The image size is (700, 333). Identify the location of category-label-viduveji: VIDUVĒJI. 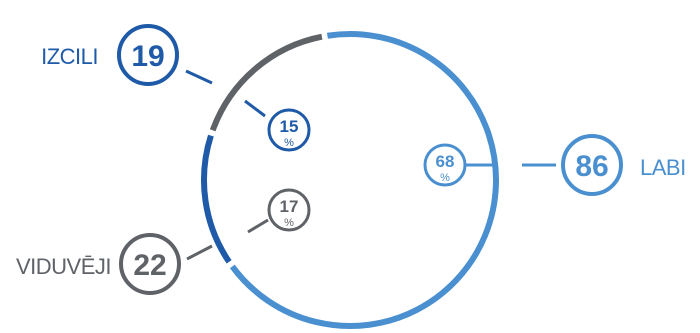
(63, 266).